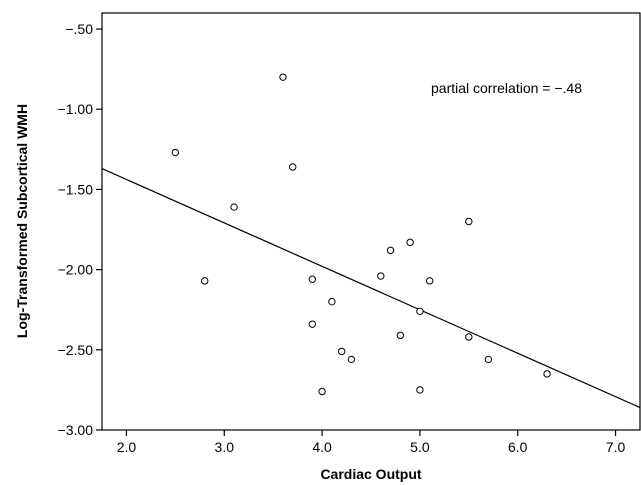  What do you see at coordinates (79, 29) in the screenshot?
I see `y-tick-label: −.50` at bounding box center [79, 29].